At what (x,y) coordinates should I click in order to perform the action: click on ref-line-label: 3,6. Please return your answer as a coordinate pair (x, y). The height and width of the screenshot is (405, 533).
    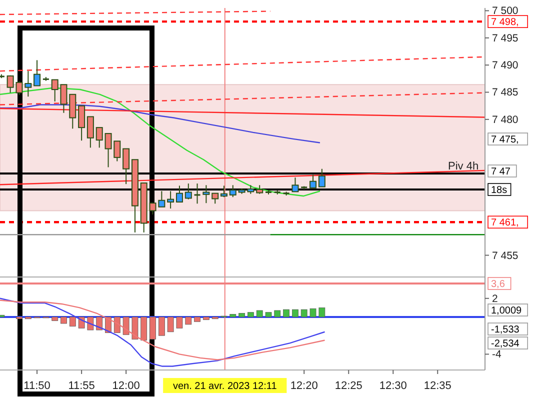
    Looking at the image, I should click on (498, 284).